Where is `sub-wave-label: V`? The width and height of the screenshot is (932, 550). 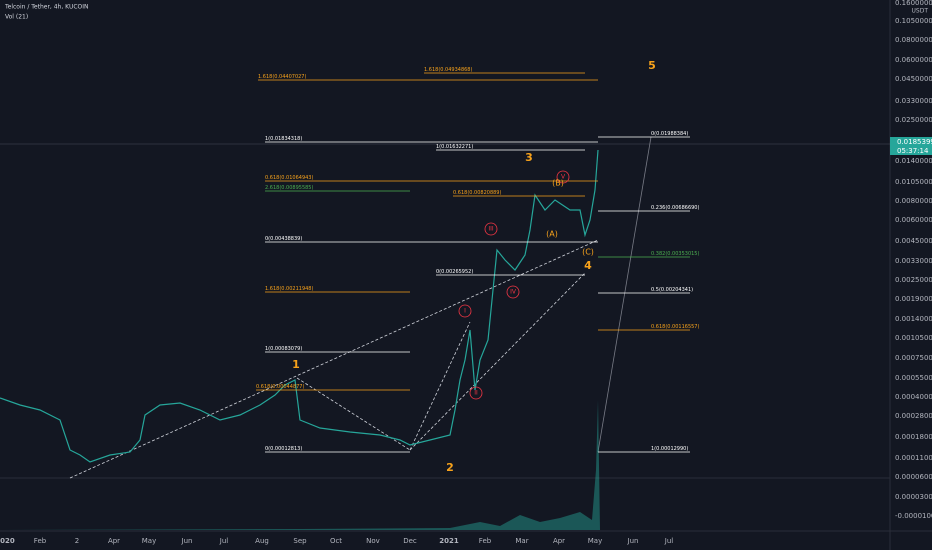
sub-wave-label: V is located at coordinates (563, 177).